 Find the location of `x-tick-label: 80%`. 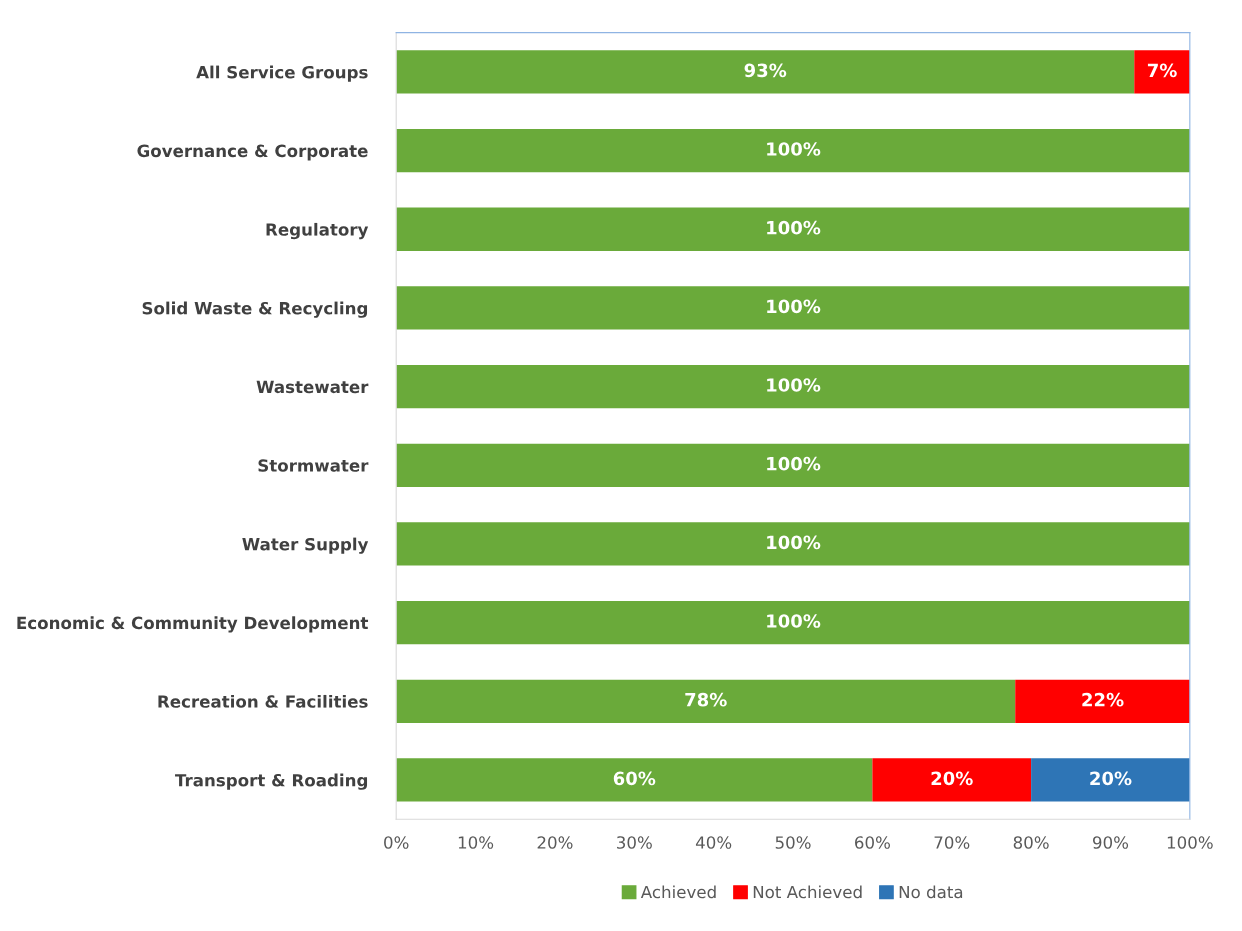

x-tick-label: 80% is located at coordinates (1031, 842).